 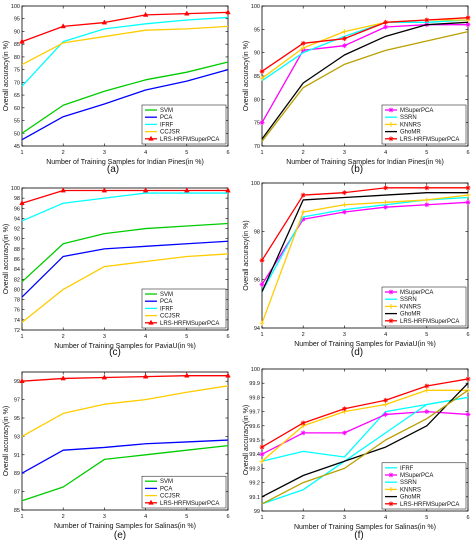 What do you see at coordinates (17, 122) in the screenshot?
I see `y-tick-label: 55` at bounding box center [17, 122].